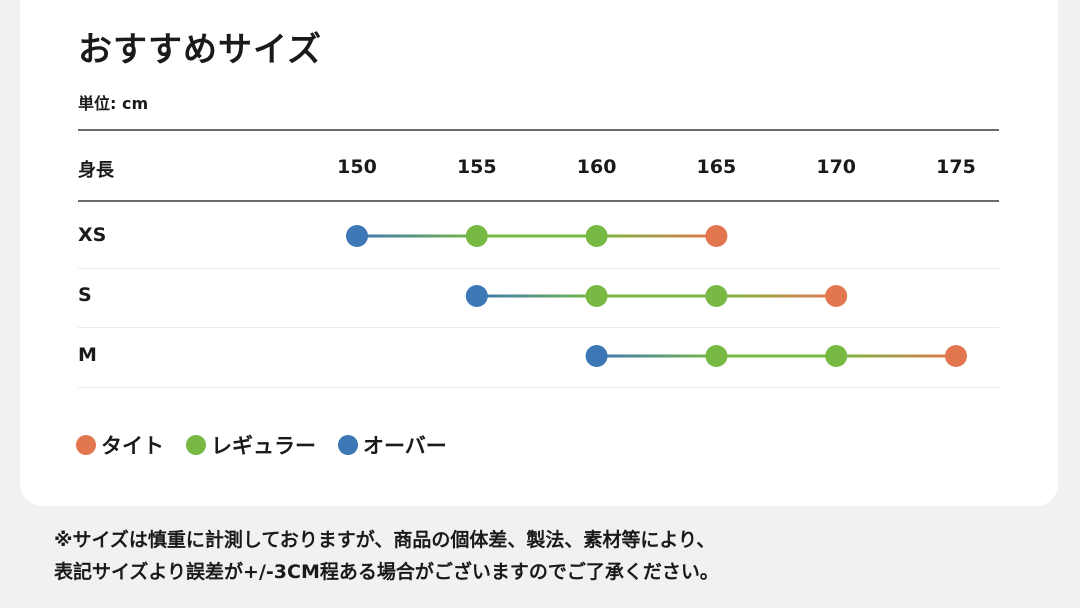  What do you see at coordinates (836, 167) in the screenshot?
I see `tick-label: 170` at bounding box center [836, 167].